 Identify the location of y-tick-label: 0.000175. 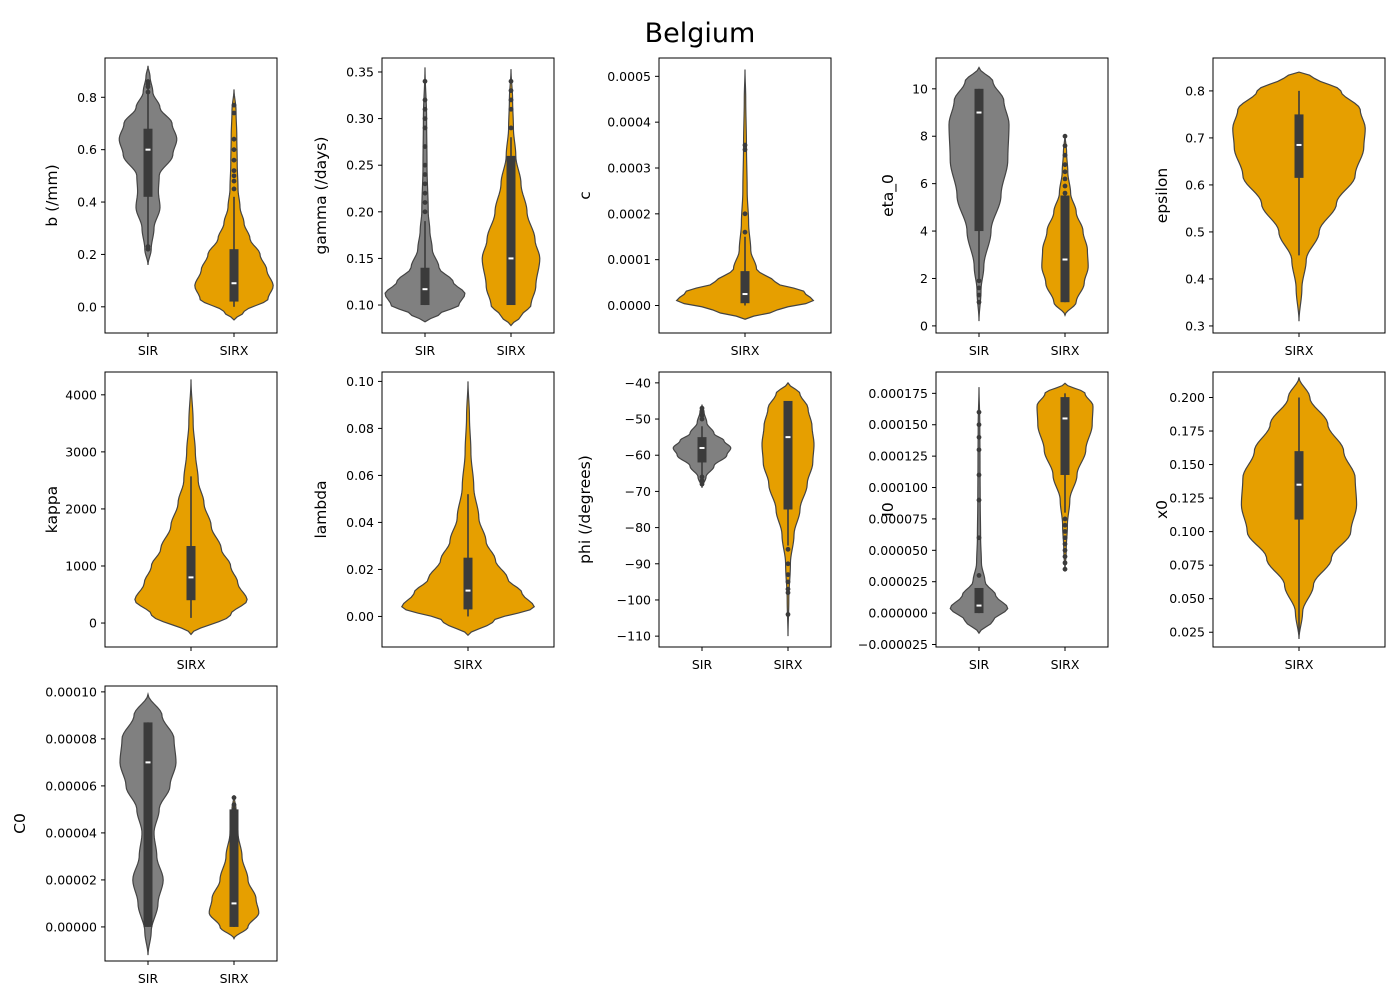
(898, 393).